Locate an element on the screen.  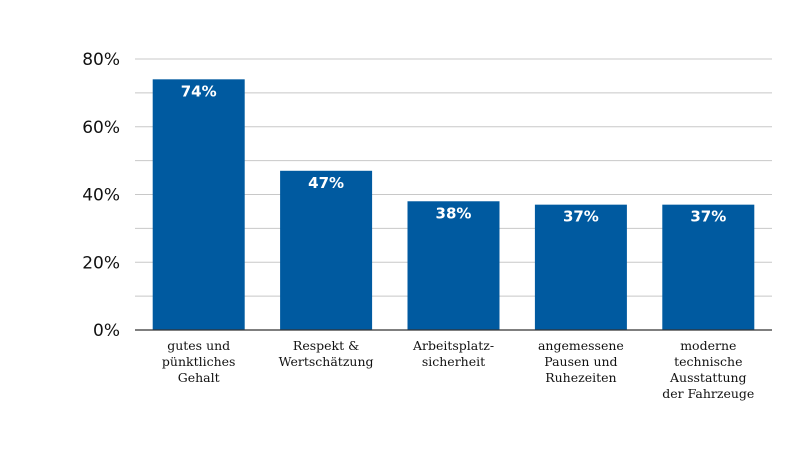
category-label: Gehalt is located at coordinates (199, 377).